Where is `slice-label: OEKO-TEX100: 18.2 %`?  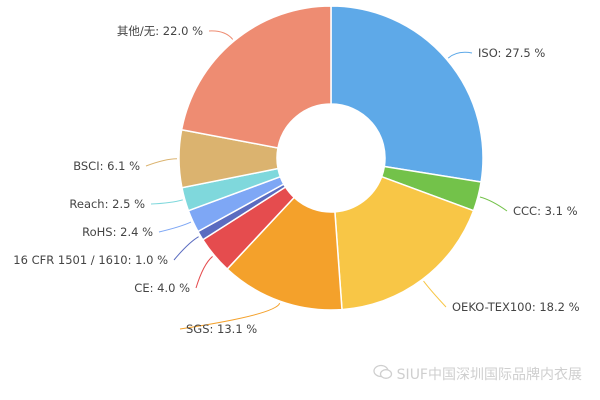
slice-label: OEKO-TEX100: 18.2 % is located at coordinates (516, 307).